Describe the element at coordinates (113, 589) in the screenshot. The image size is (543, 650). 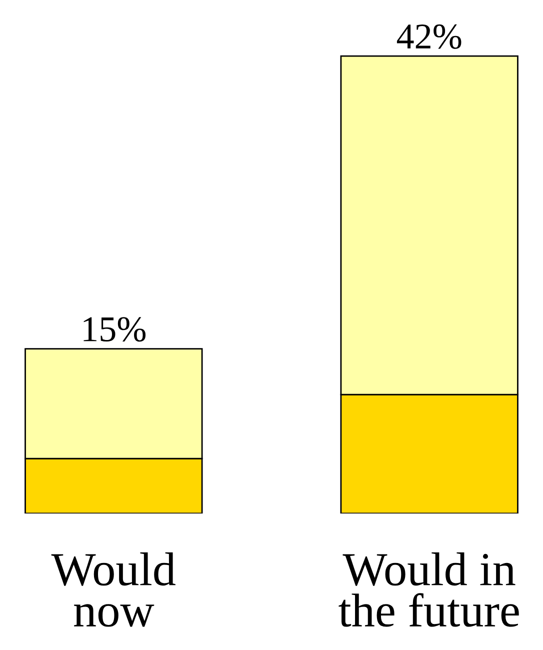
I see `x-tick-label: Would now` at that location.